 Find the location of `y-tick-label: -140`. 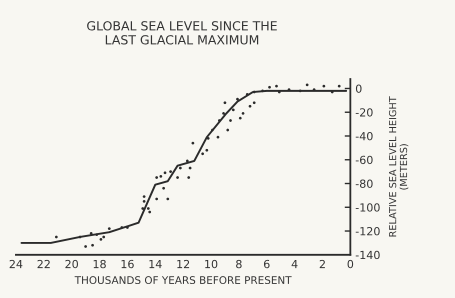

y-tick-label: -140 is located at coordinates (368, 255).